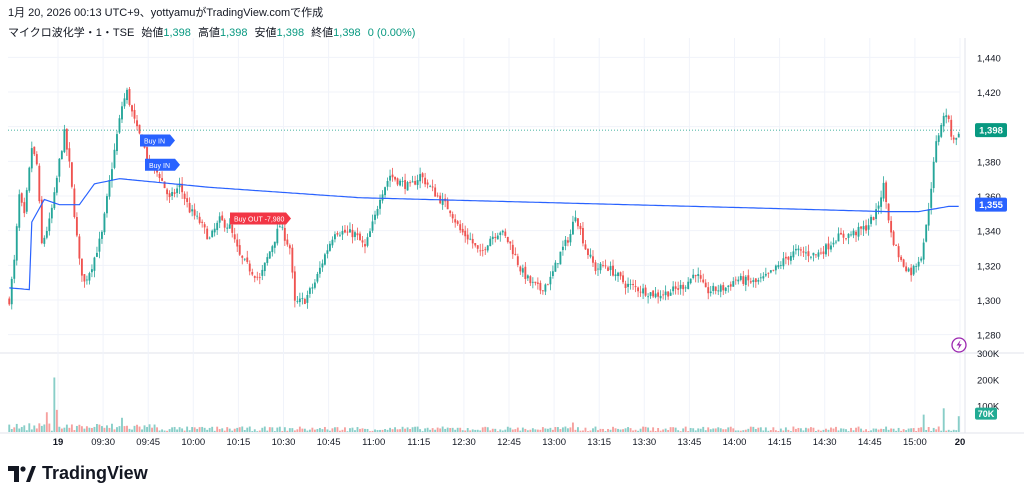 The height and width of the screenshot is (494, 1024). Describe the element at coordinates (959, 345) in the screenshot. I see `lightning-icon` at that location.